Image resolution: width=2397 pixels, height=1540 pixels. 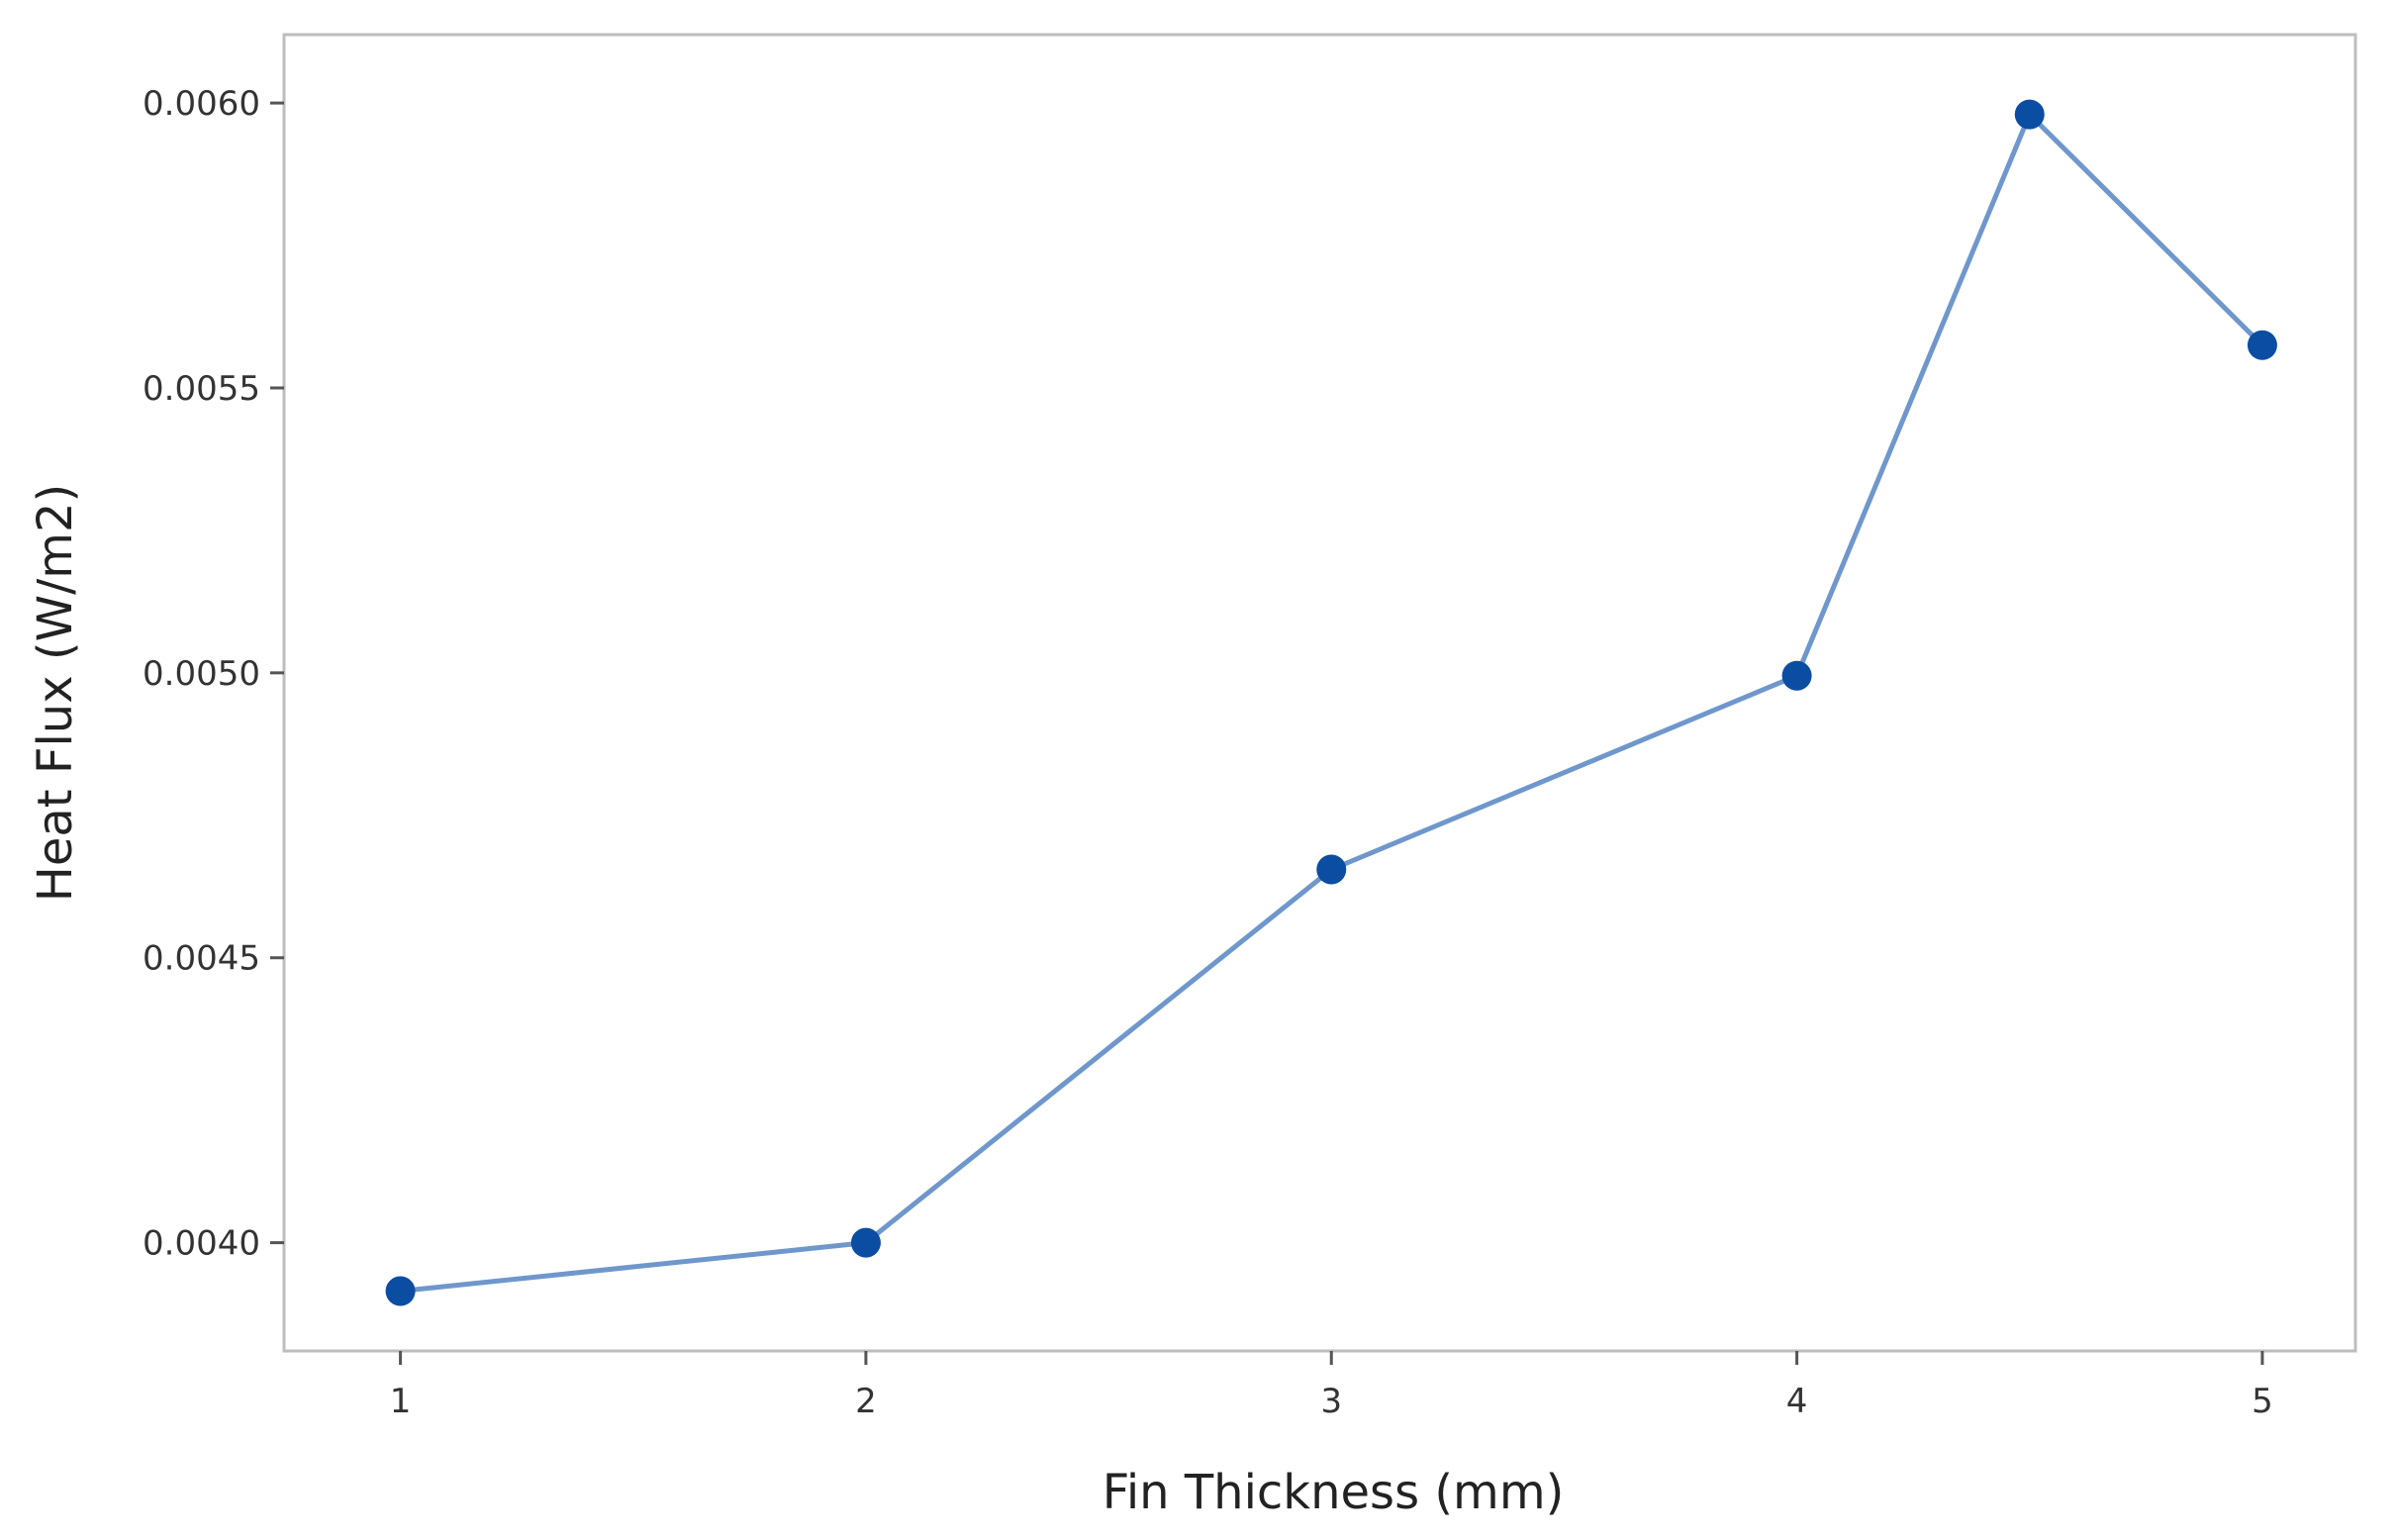 I want to click on y-axis-title: Heat Flux (W/m2), so click(x=56, y=693).